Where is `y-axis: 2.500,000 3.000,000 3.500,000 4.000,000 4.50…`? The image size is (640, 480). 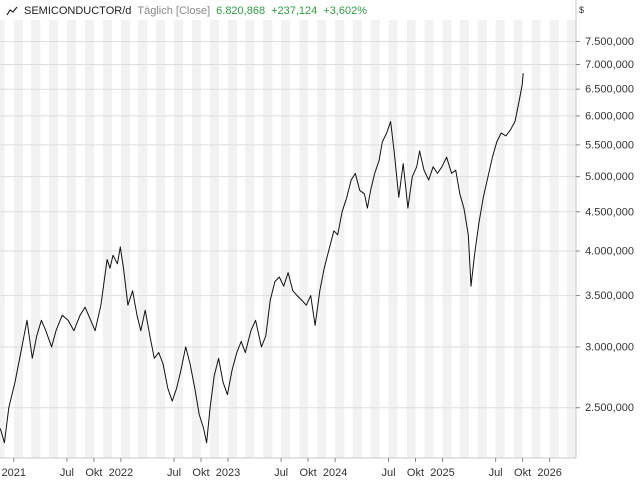 y-axis: 2.500,000 3.000,000 3.500,000 4.000,000 4.50… is located at coordinates (604, 229).